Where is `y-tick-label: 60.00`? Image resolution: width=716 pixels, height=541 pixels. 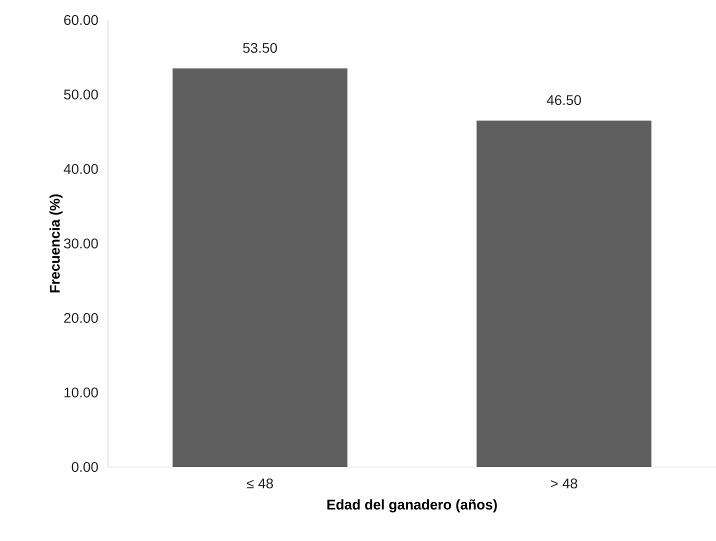 y-tick-label: 60.00 is located at coordinates (81, 20).